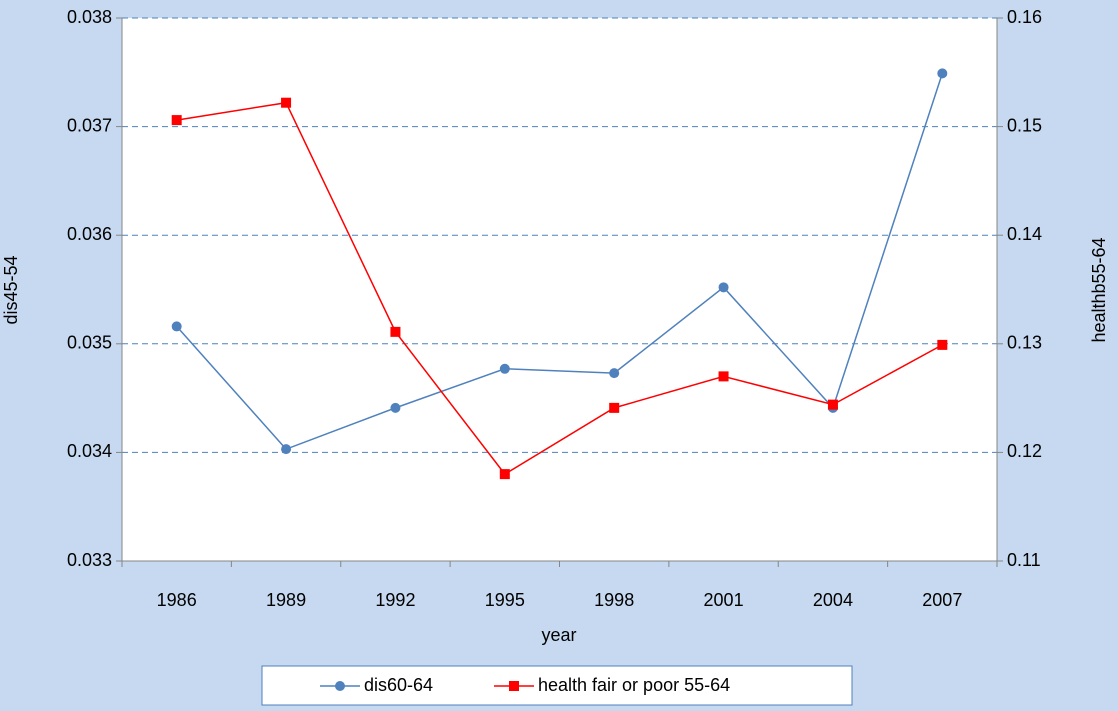 This screenshot has width=1118, height=711. I want to click on y2-tick-label: 0.13, so click(1024, 343).